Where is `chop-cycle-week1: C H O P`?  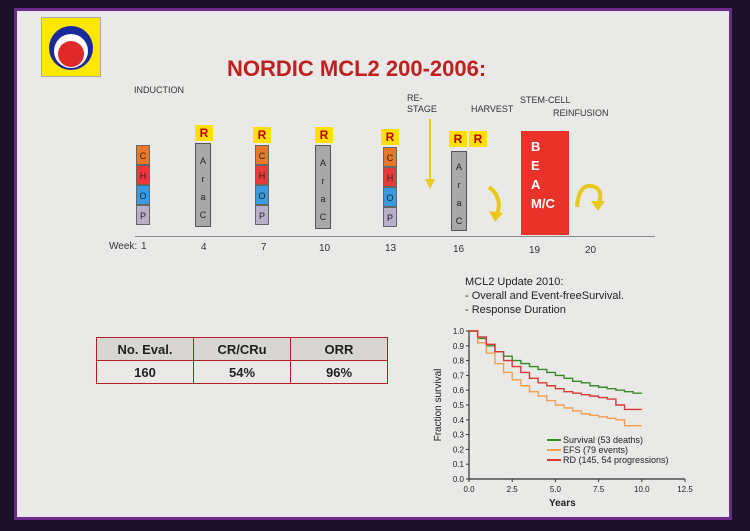 chop-cycle-week1: C H O P is located at coordinates (143, 185).